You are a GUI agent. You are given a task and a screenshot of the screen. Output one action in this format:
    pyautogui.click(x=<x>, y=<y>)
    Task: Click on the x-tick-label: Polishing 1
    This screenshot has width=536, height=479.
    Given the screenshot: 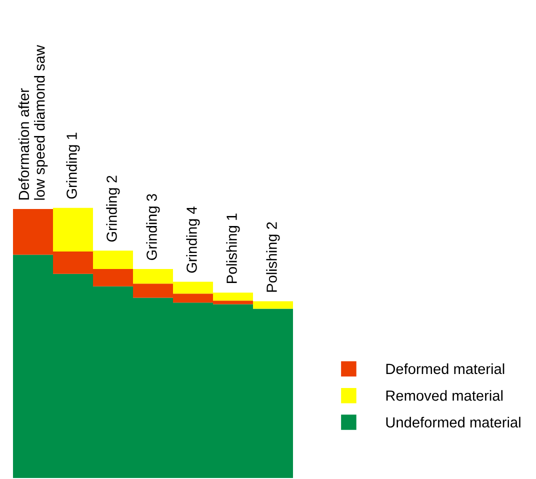 What is the action you would take?
    pyautogui.click(x=233, y=249)
    